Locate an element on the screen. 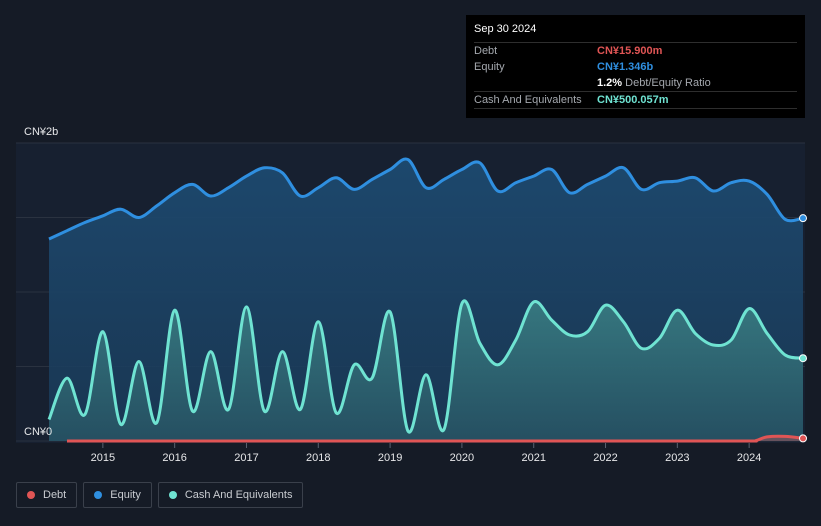  tooltip-equity-label: Equity is located at coordinates (489, 67).